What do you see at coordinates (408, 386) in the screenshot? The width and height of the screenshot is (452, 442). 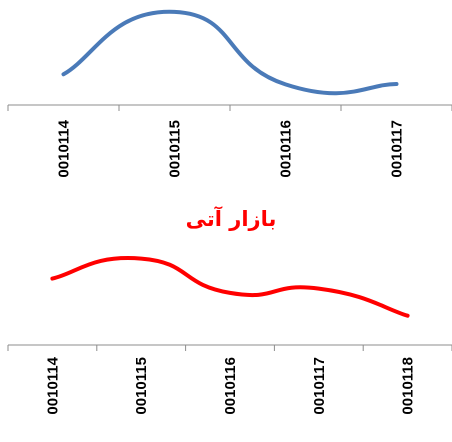 I see `x-tick-label: 0010118` at bounding box center [408, 386].